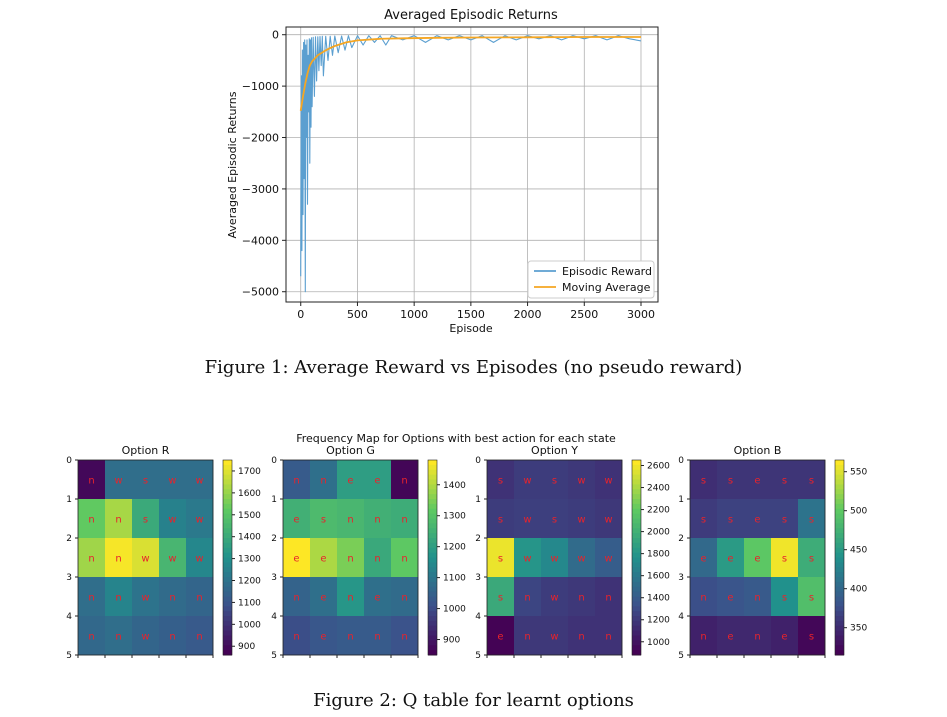 The image size is (947, 717). Describe the element at coordinates (858, 473) in the screenshot. I see `colorbar-tick-label: 550` at that location.